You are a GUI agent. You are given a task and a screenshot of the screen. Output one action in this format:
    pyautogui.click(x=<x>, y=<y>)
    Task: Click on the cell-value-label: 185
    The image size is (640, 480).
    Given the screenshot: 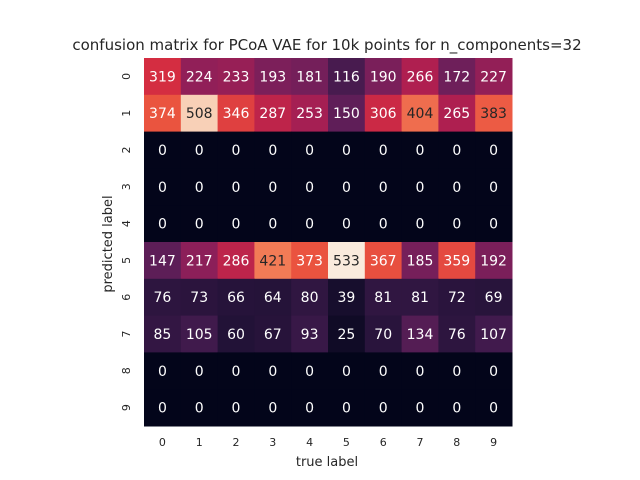 What is the action you would take?
    pyautogui.click(x=420, y=261)
    